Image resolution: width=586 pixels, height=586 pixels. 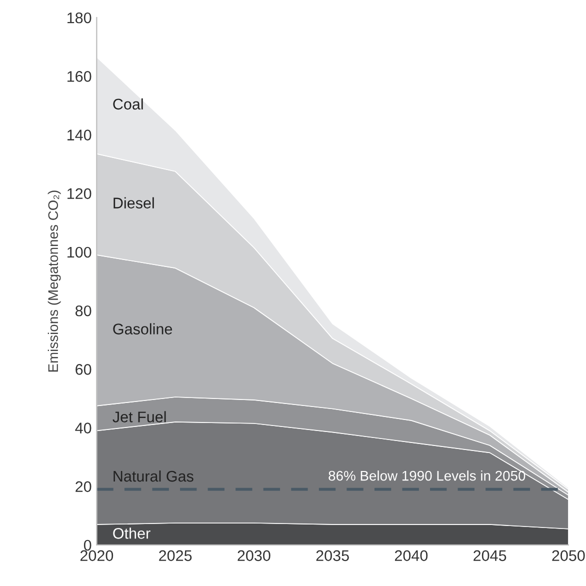 What do you see at coordinates (80, 194) in the screenshot?
I see `y-tick-label: 120` at bounding box center [80, 194].